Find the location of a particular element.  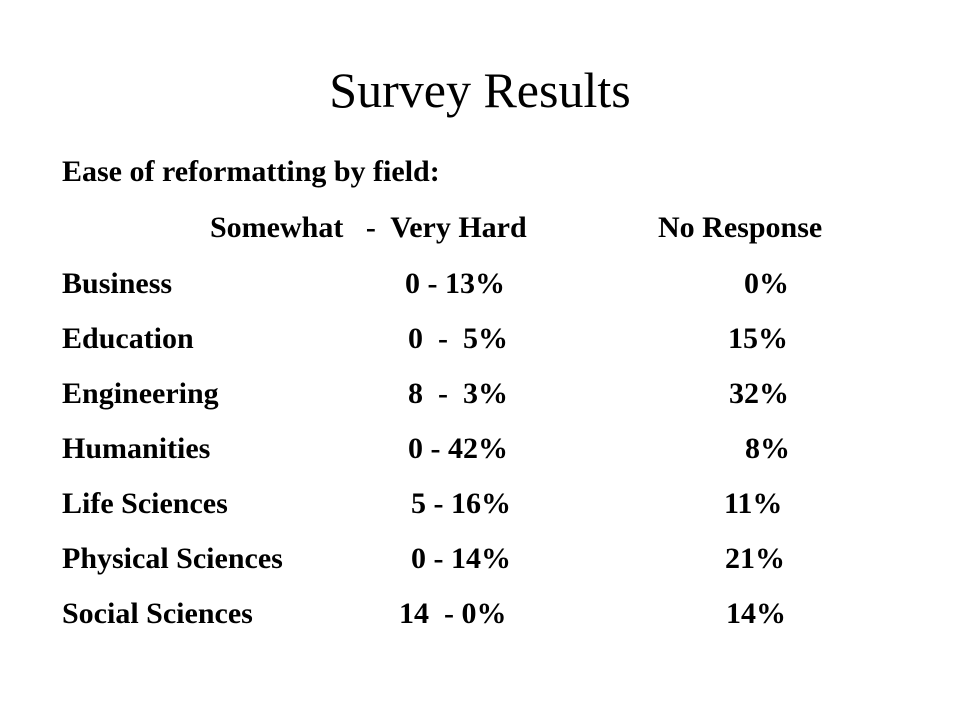

row-field-humanities: Humanities is located at coordinates (136, 448).